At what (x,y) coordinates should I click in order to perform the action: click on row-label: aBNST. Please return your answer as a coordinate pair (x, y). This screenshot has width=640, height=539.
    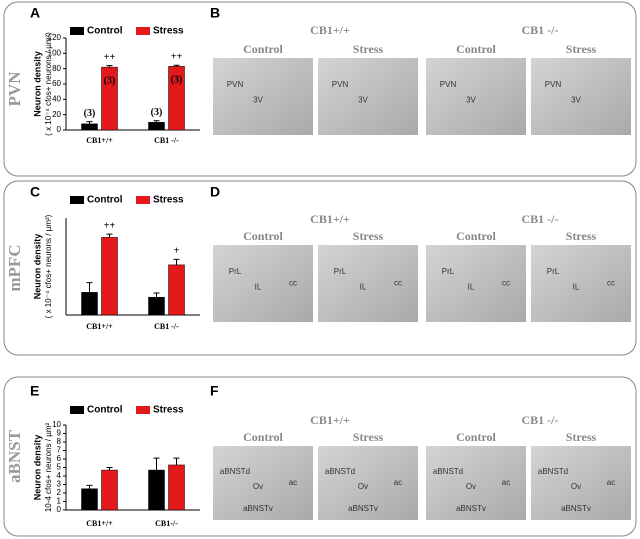
    Looking at the image, I should click on (14, 456).